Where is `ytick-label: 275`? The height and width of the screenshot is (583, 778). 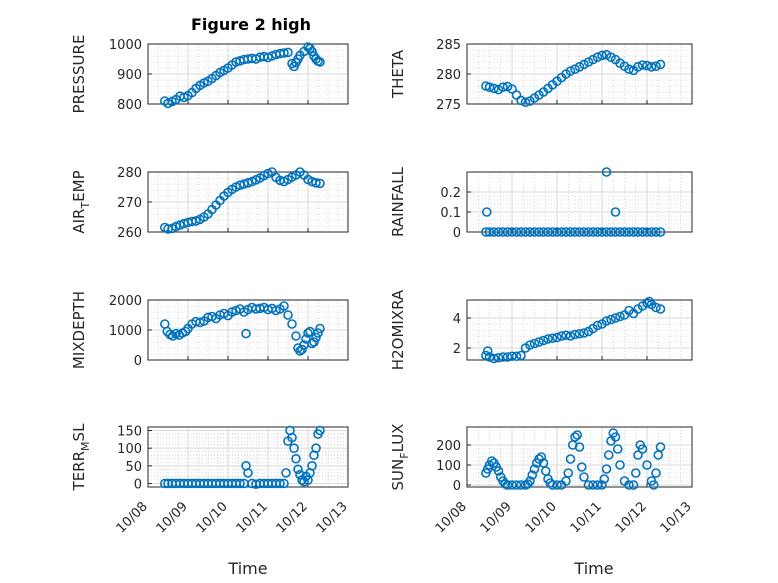
ytick-label: 275 is located at coordinates (448, 105).